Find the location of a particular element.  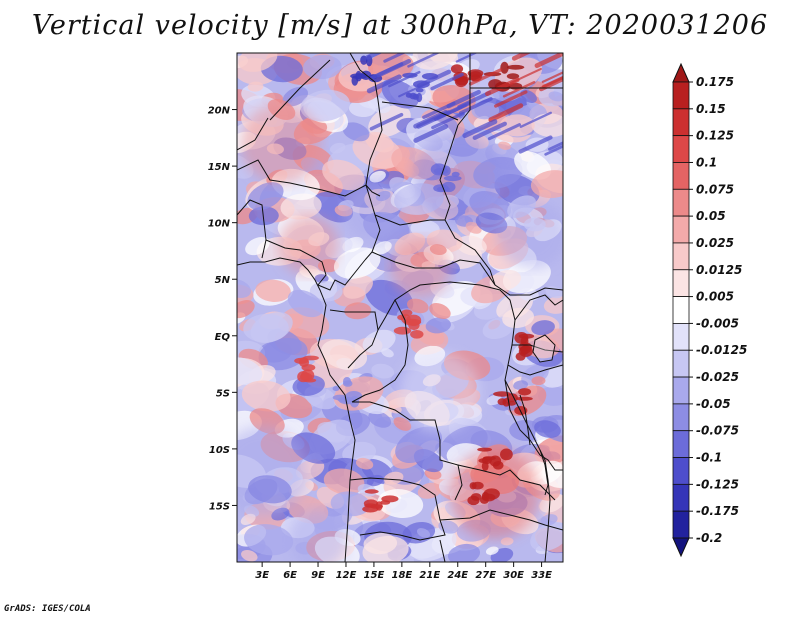

x-tick-label: 33E is located at coordinates (541, 575).